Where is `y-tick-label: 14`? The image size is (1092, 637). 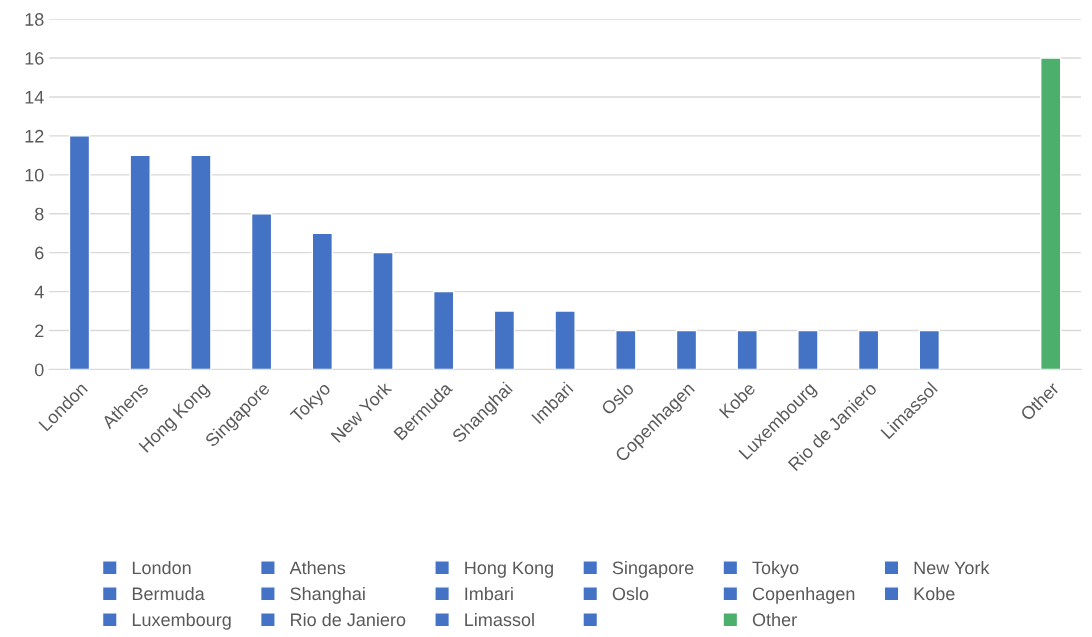 y-tick-label: 14 is located at coordinates (34, 97).